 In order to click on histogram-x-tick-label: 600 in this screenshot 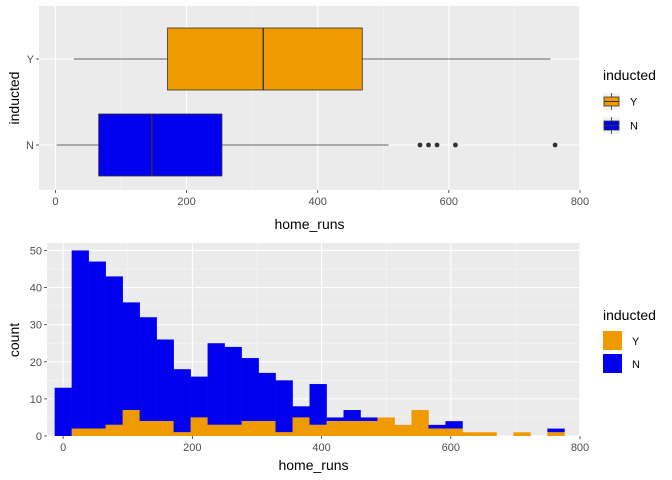, I will do `click(451, 448)`.